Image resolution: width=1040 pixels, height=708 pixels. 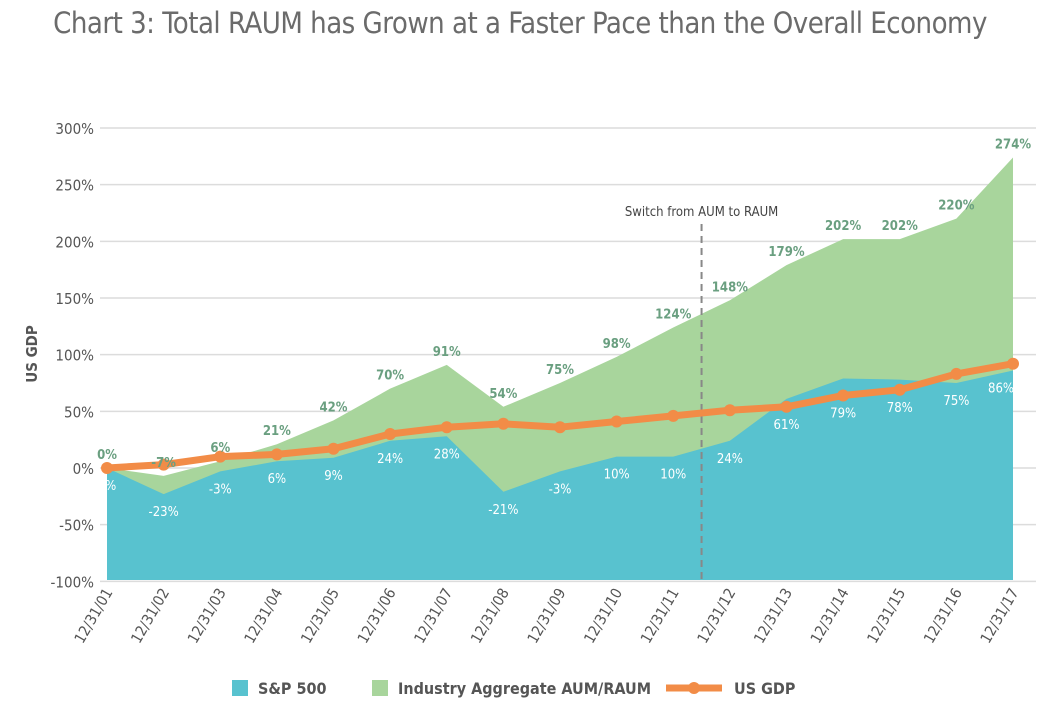 I want to click on aum-data-label: 54%, so click(x=503, y=394).